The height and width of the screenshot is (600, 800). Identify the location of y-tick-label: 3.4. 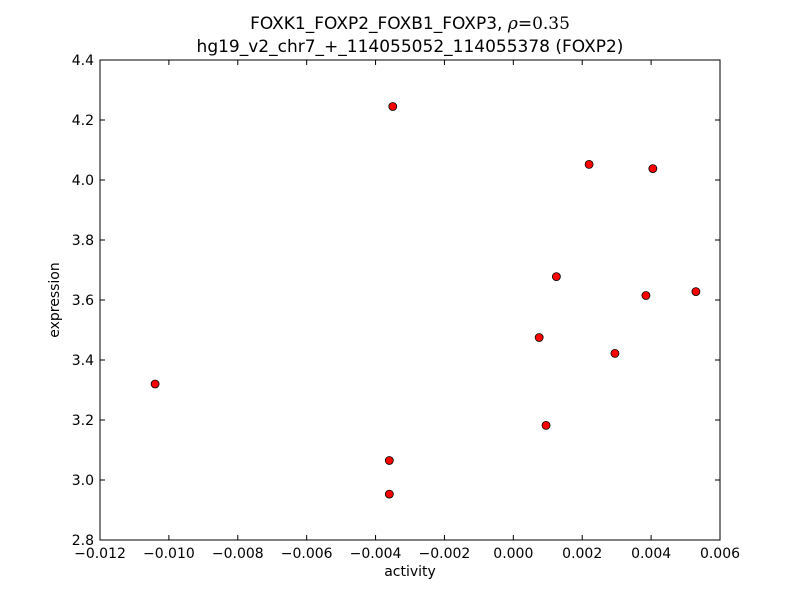
(83, 361).